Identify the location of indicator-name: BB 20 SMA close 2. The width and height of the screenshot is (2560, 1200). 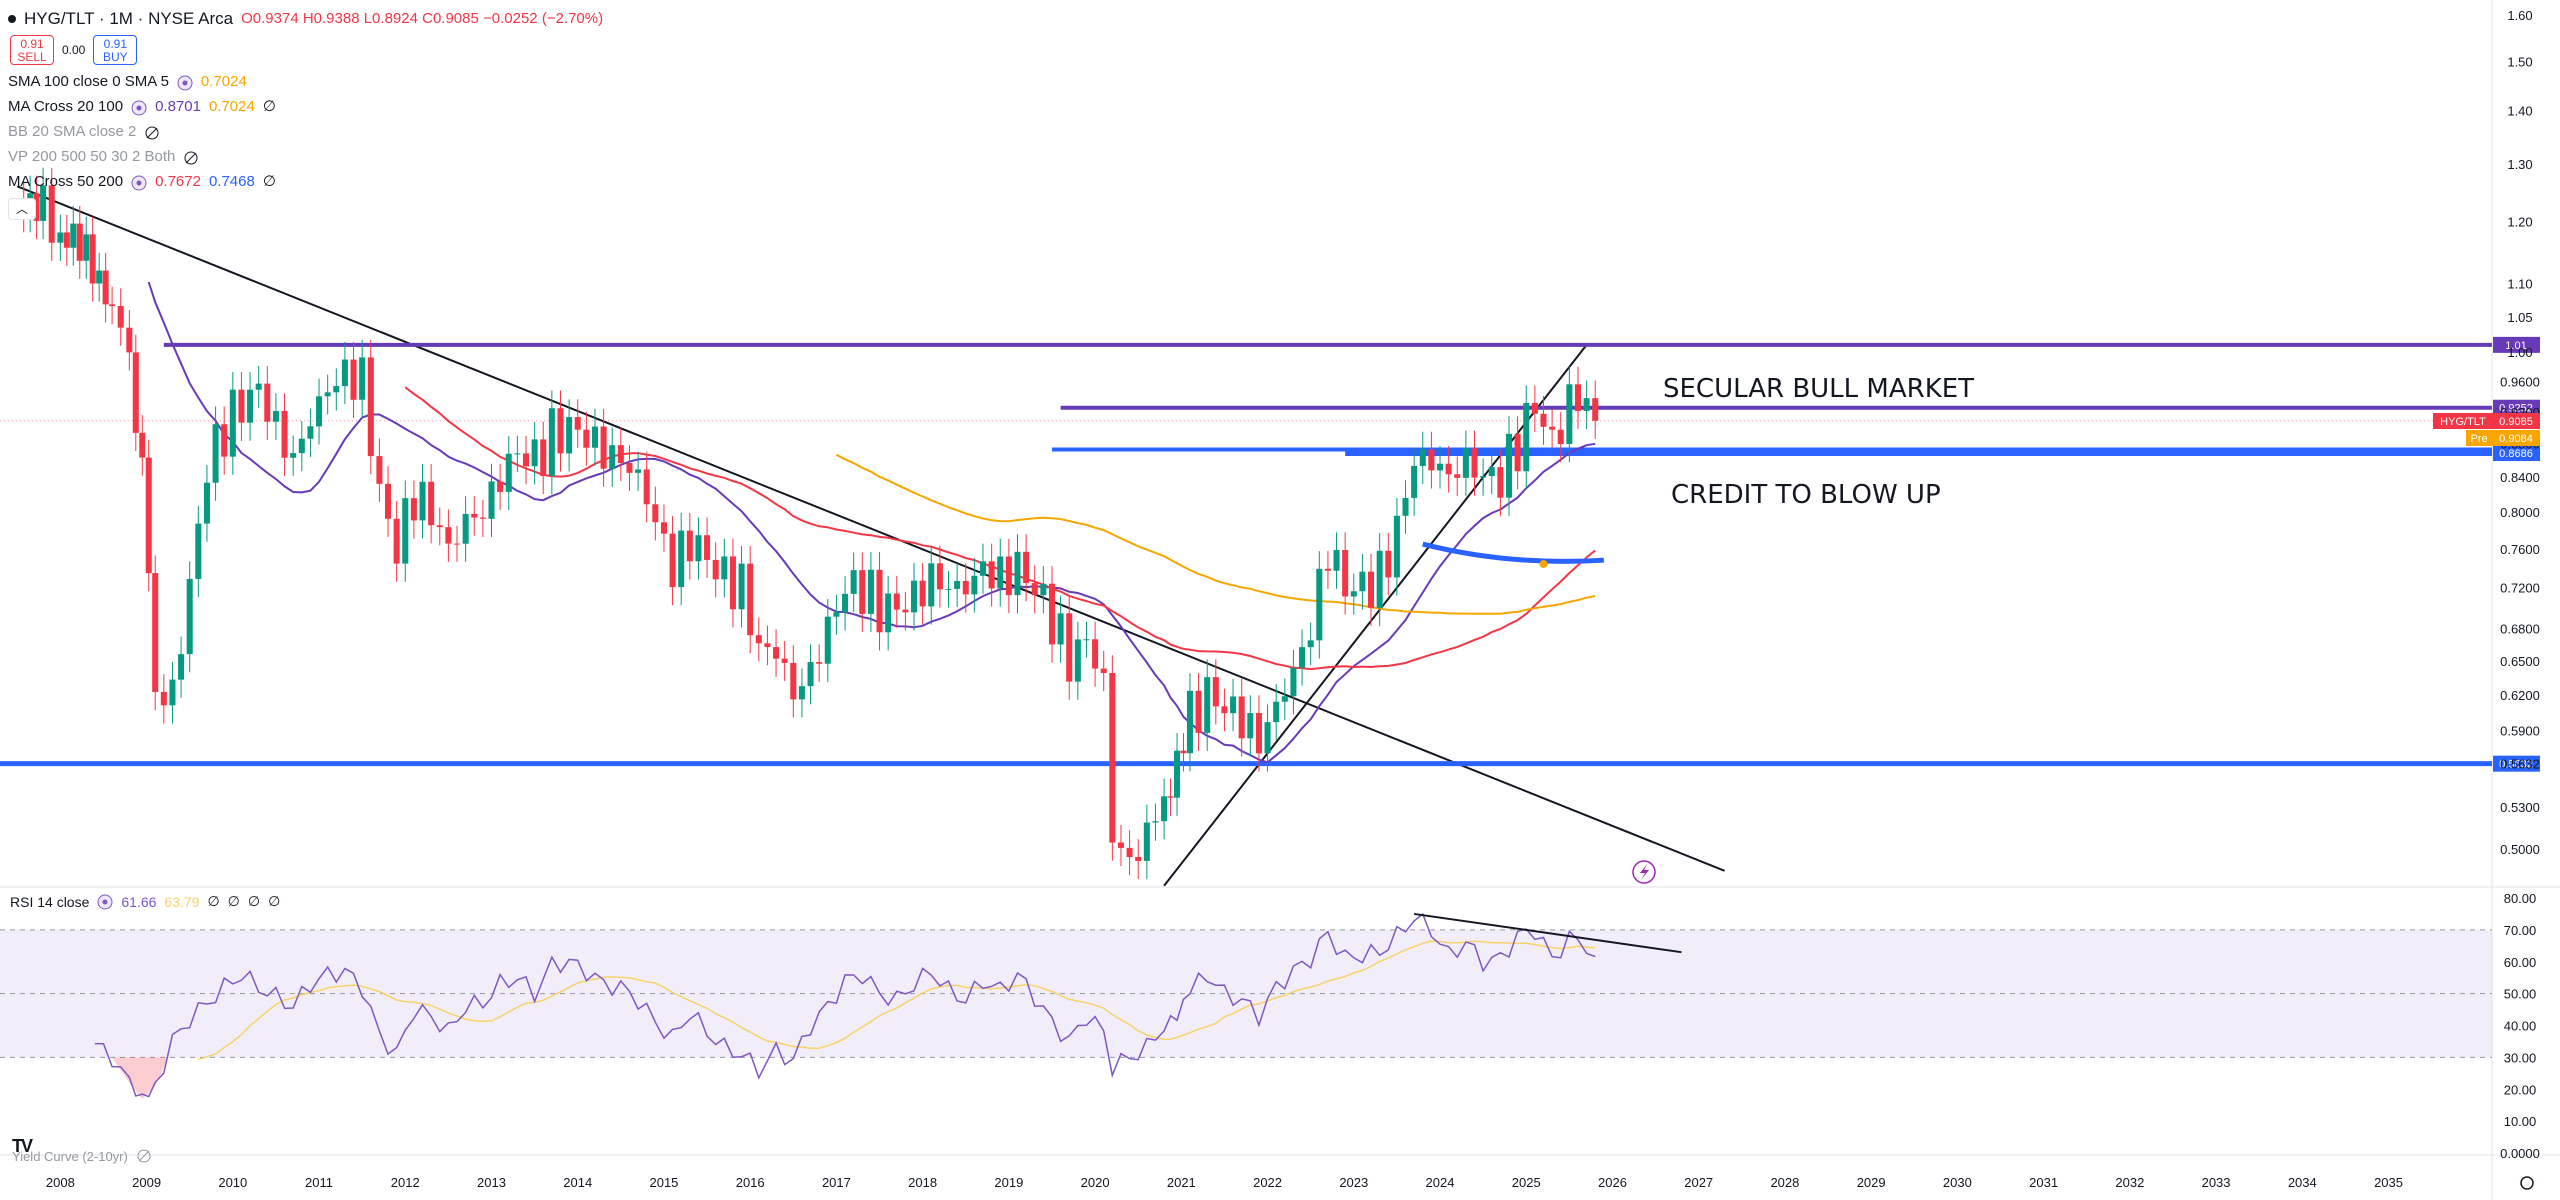
(72, 131).